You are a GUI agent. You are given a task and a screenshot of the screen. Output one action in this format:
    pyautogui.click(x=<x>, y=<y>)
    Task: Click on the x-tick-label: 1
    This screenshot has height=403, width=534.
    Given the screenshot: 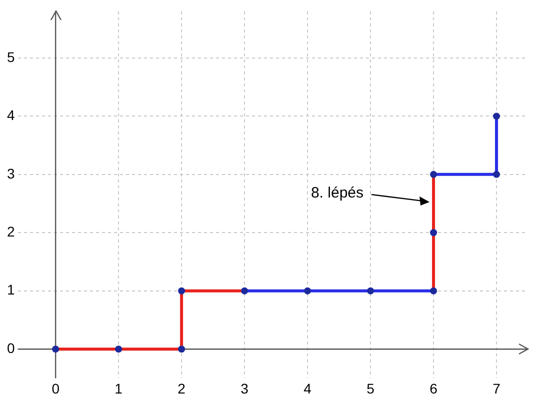 What is the action you would take?
    pyautogui.click(x=118, y=388)
    